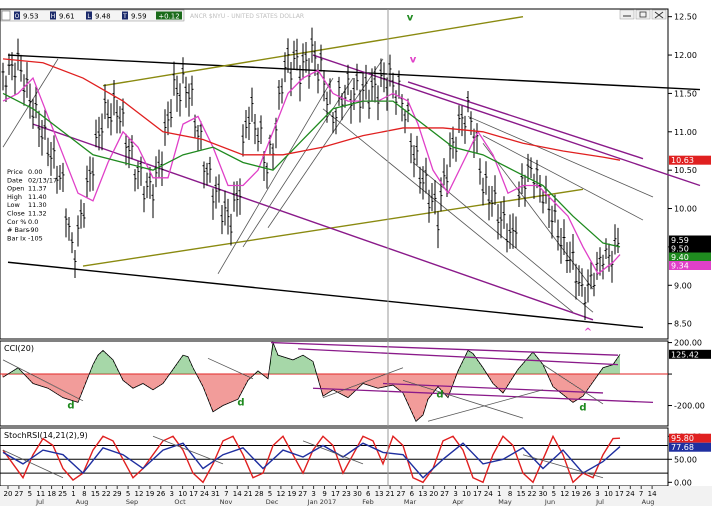 The image size is (712, 510). Describe the element at coordinates (124, 16) in the screenshot. I see `ohlc-field-letter: T` at that location.